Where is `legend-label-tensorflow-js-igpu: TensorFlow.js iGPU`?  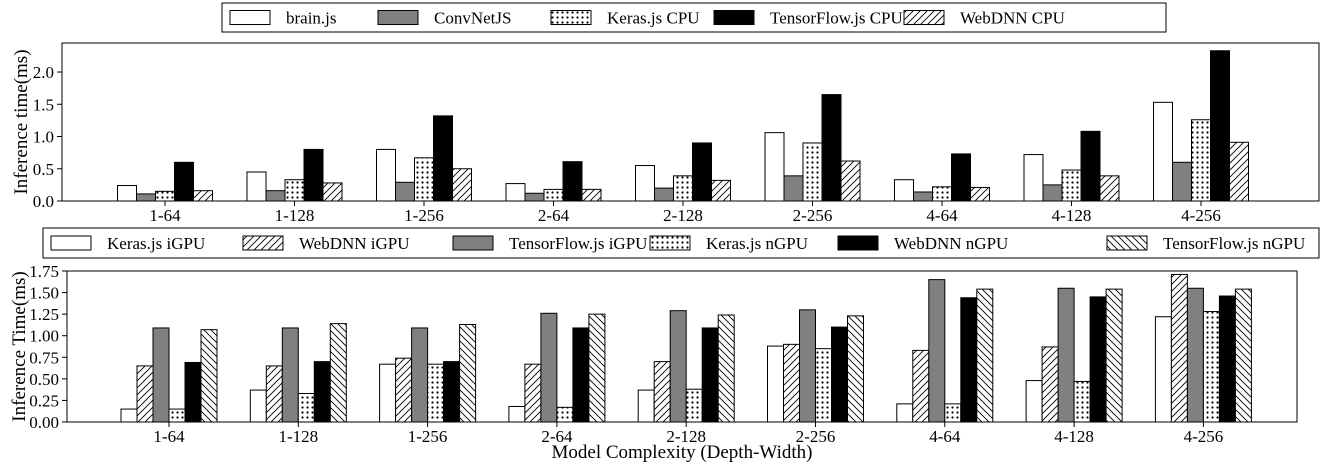
legend-label-tensorflow-js-igpu: TensorFlow.js iGPU is located at coordinates (578, 243).